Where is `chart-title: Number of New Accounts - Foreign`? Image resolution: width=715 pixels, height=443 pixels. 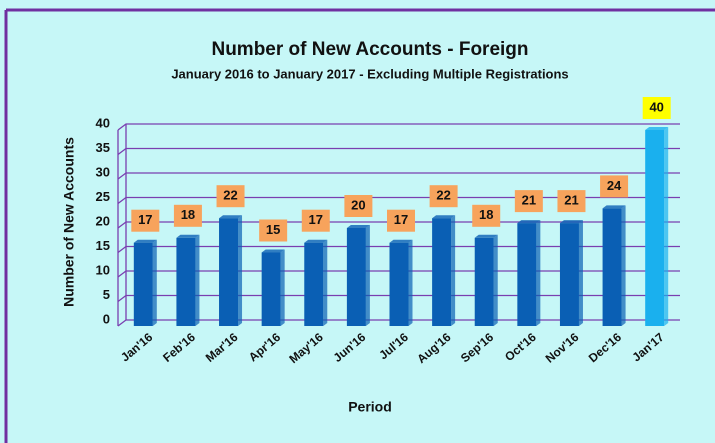 chart-title: Number of New Accounts - Foreign is located at coordinates (369, 49).